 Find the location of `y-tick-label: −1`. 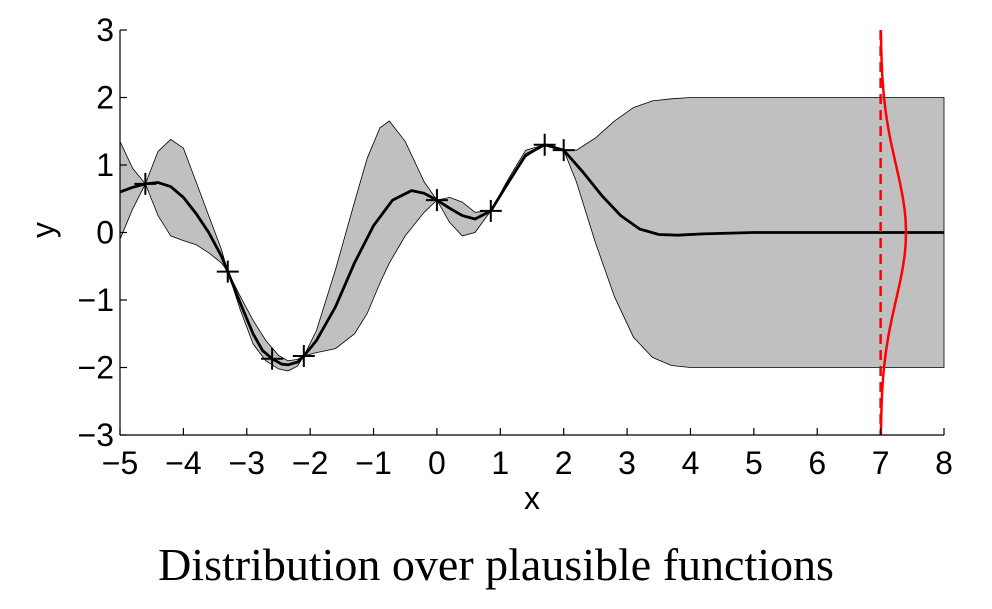

y-tick-label: −1 is located at coordinates (96, 300).